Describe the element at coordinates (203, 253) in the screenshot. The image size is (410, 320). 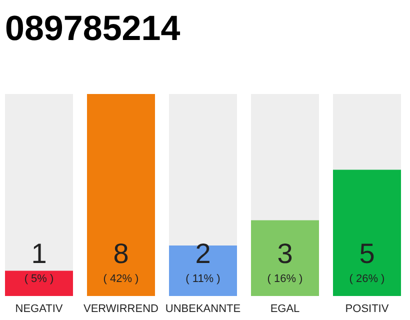
I see `data-label: 2` at that location.